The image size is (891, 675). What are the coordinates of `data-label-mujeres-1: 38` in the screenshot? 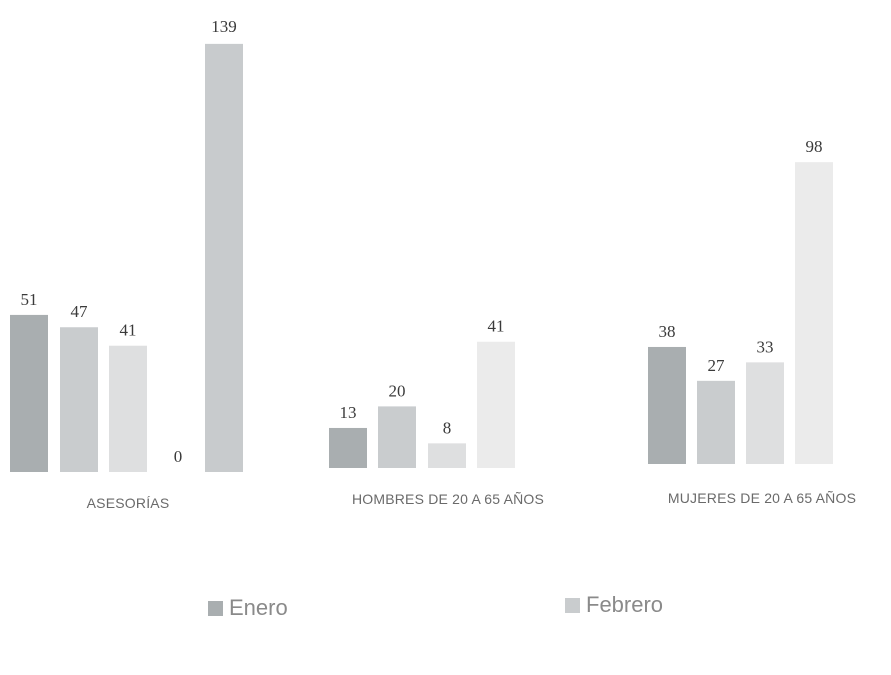 It's located at (667, 331).